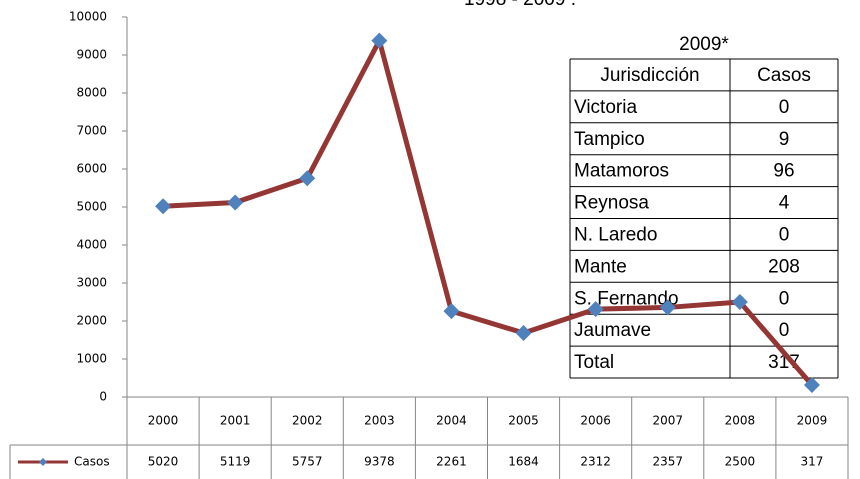 Image resolution: width=860 pixels, height=479 pixels. I want to click on y-tick-label: 4000, so click(91, 245).